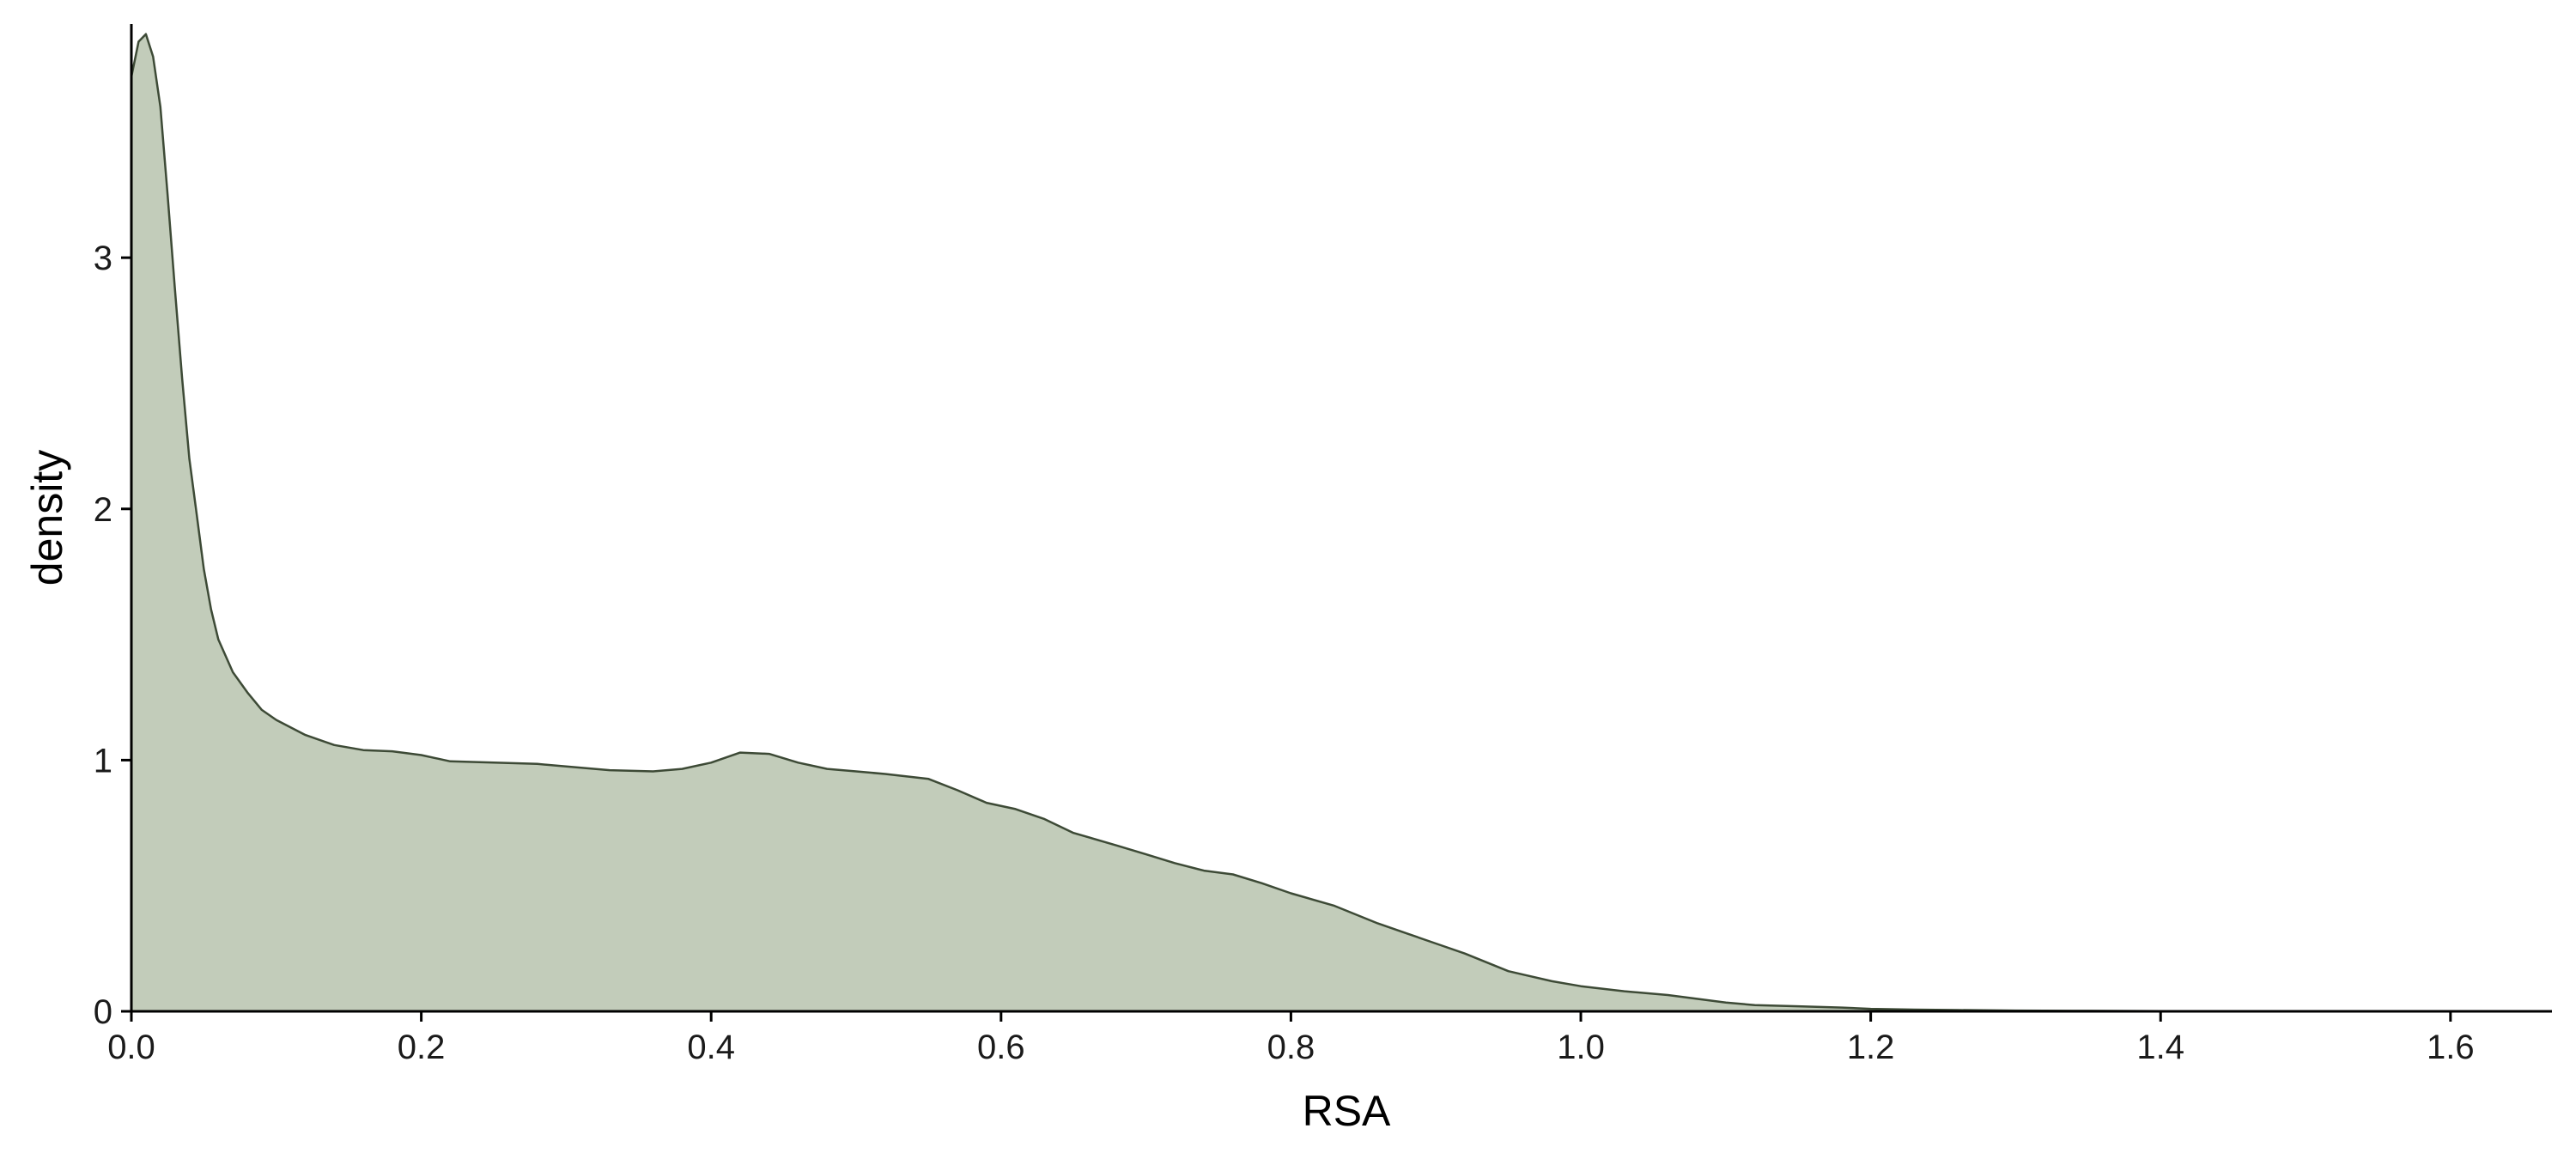 The image size is (2576, 1159). Describe the element at coordinates (422, 1048) in the screenshot. I see `x-tick-label: 0.2` at that location.